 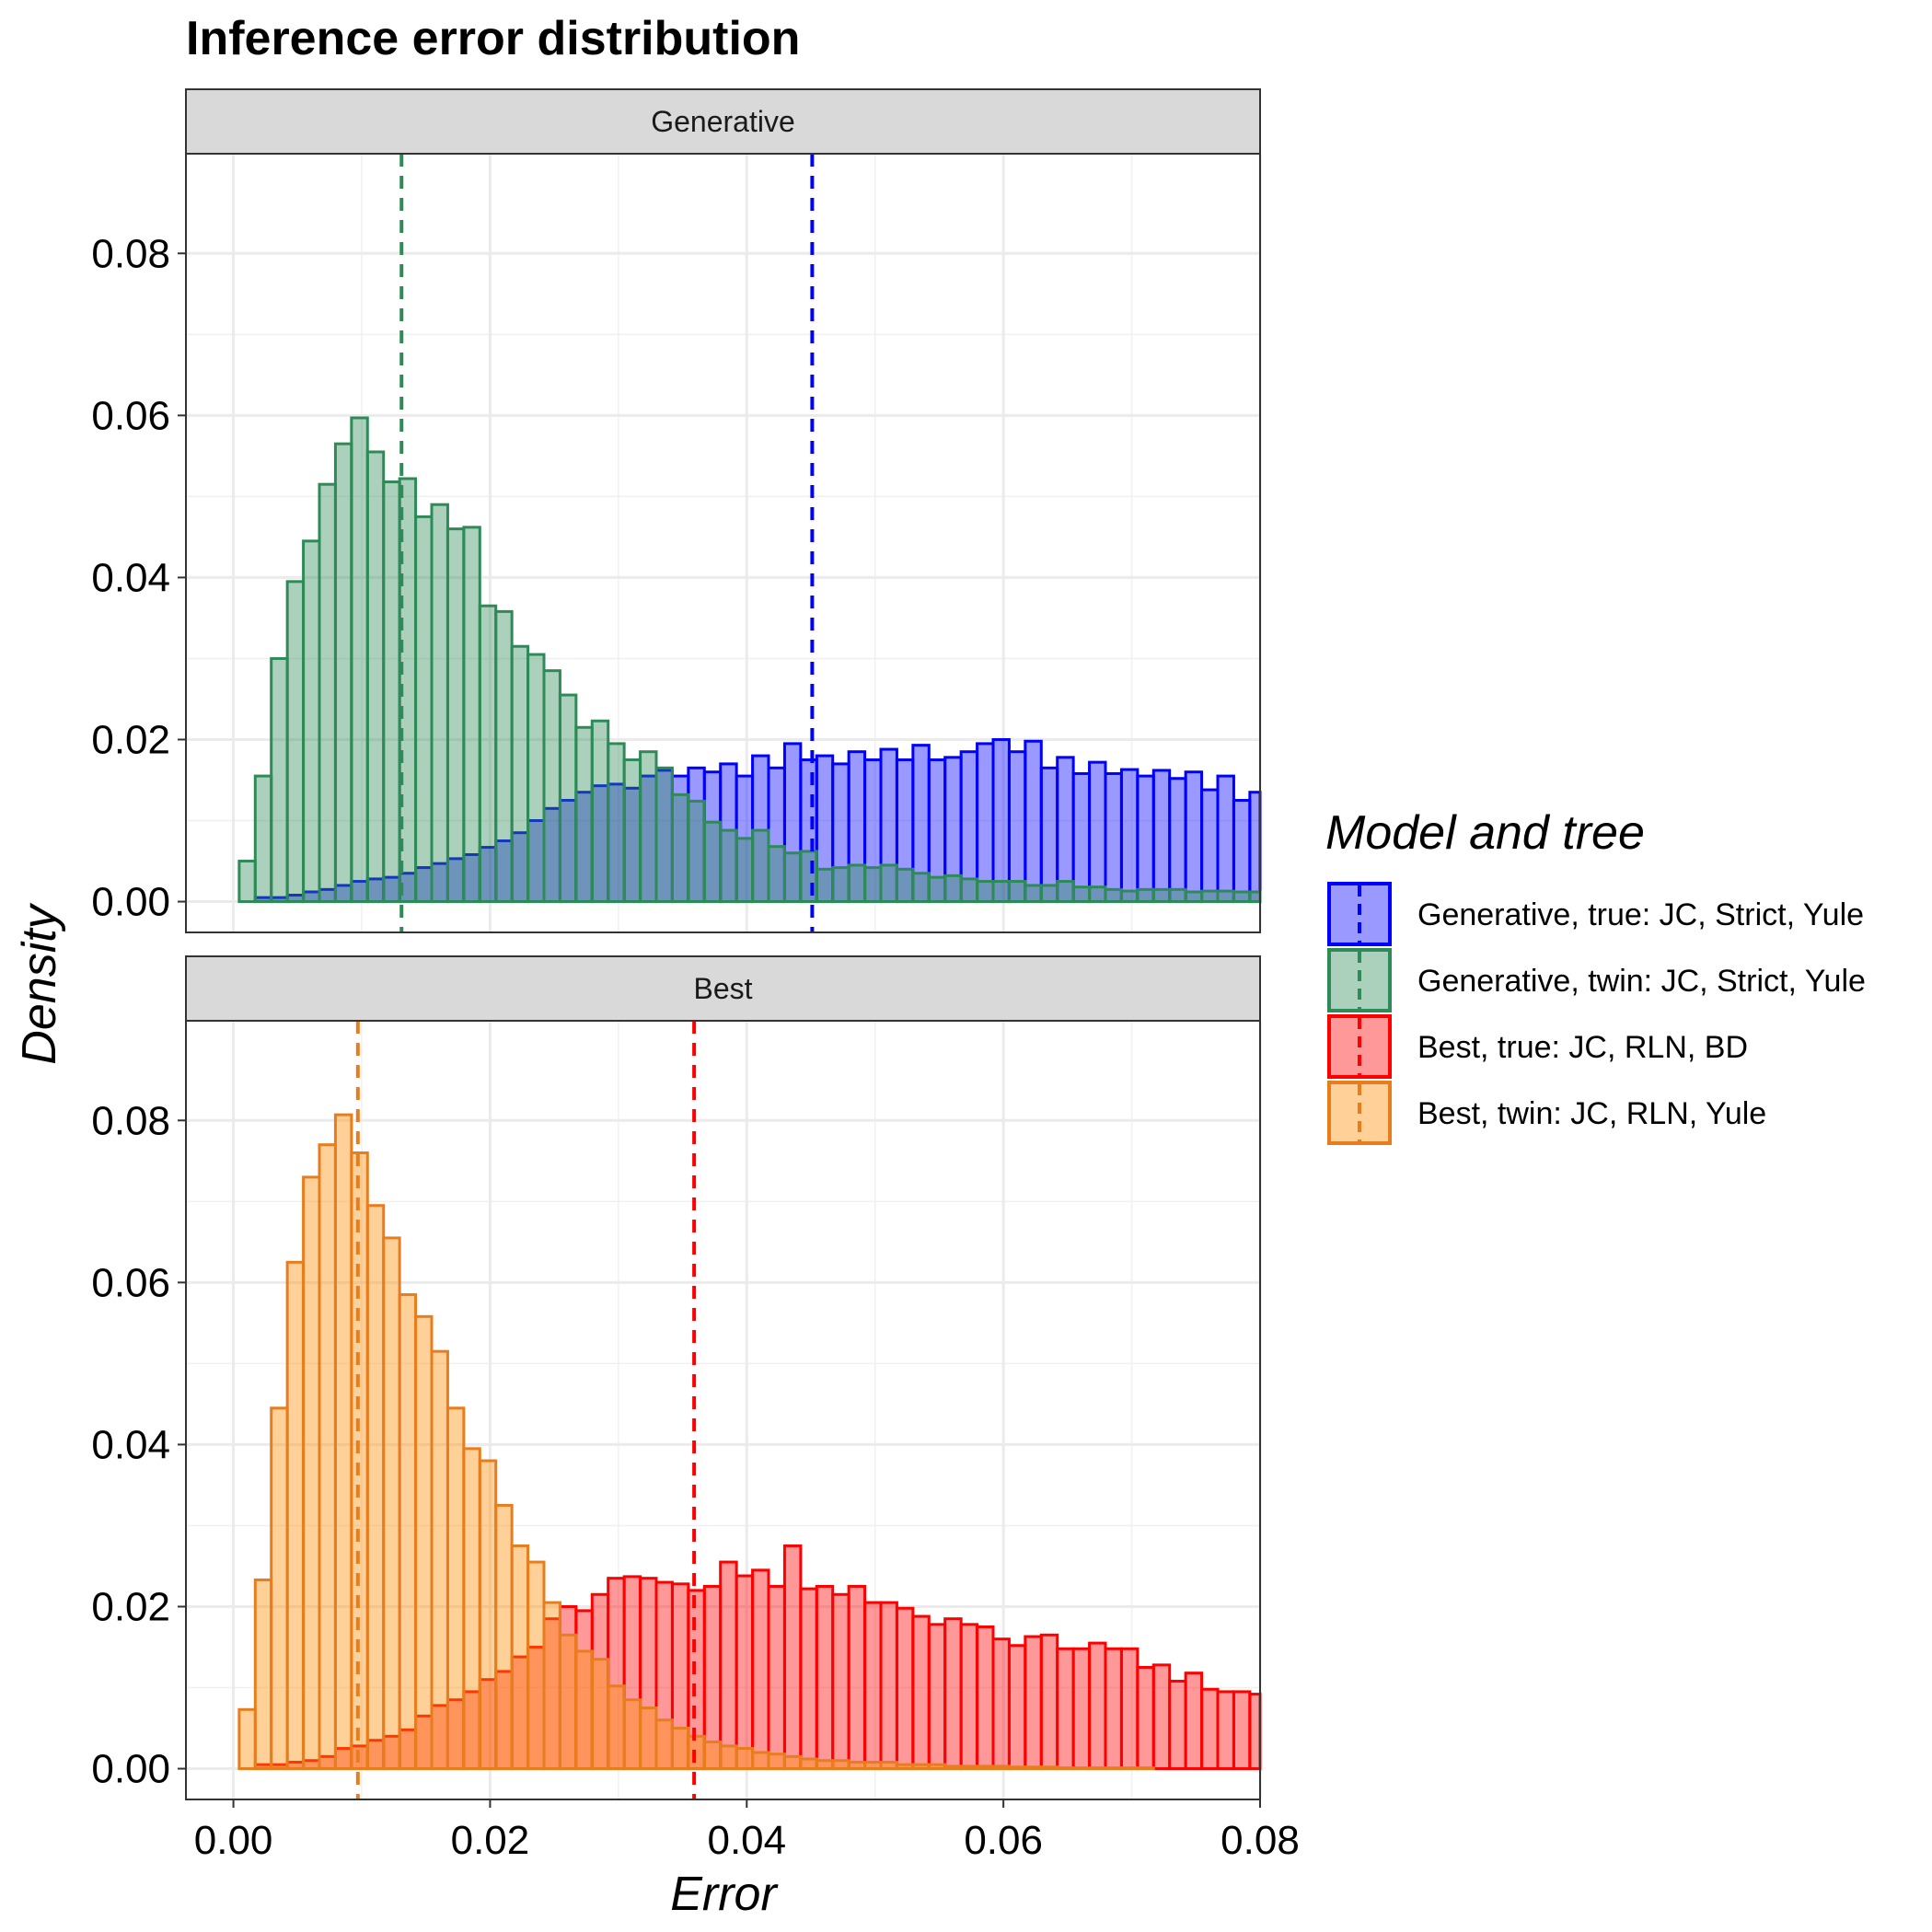 I want to click on x-tick-label: 0.08, so click(x=1260, y=1841).